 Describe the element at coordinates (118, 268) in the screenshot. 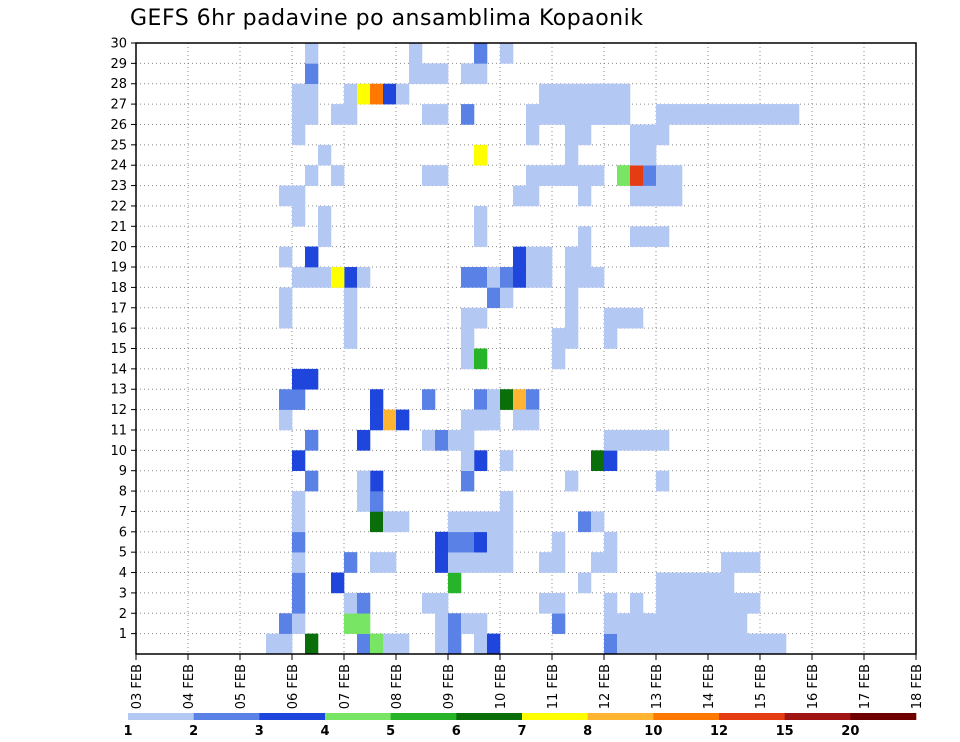

I see `y-tick-label: 19` at that location.